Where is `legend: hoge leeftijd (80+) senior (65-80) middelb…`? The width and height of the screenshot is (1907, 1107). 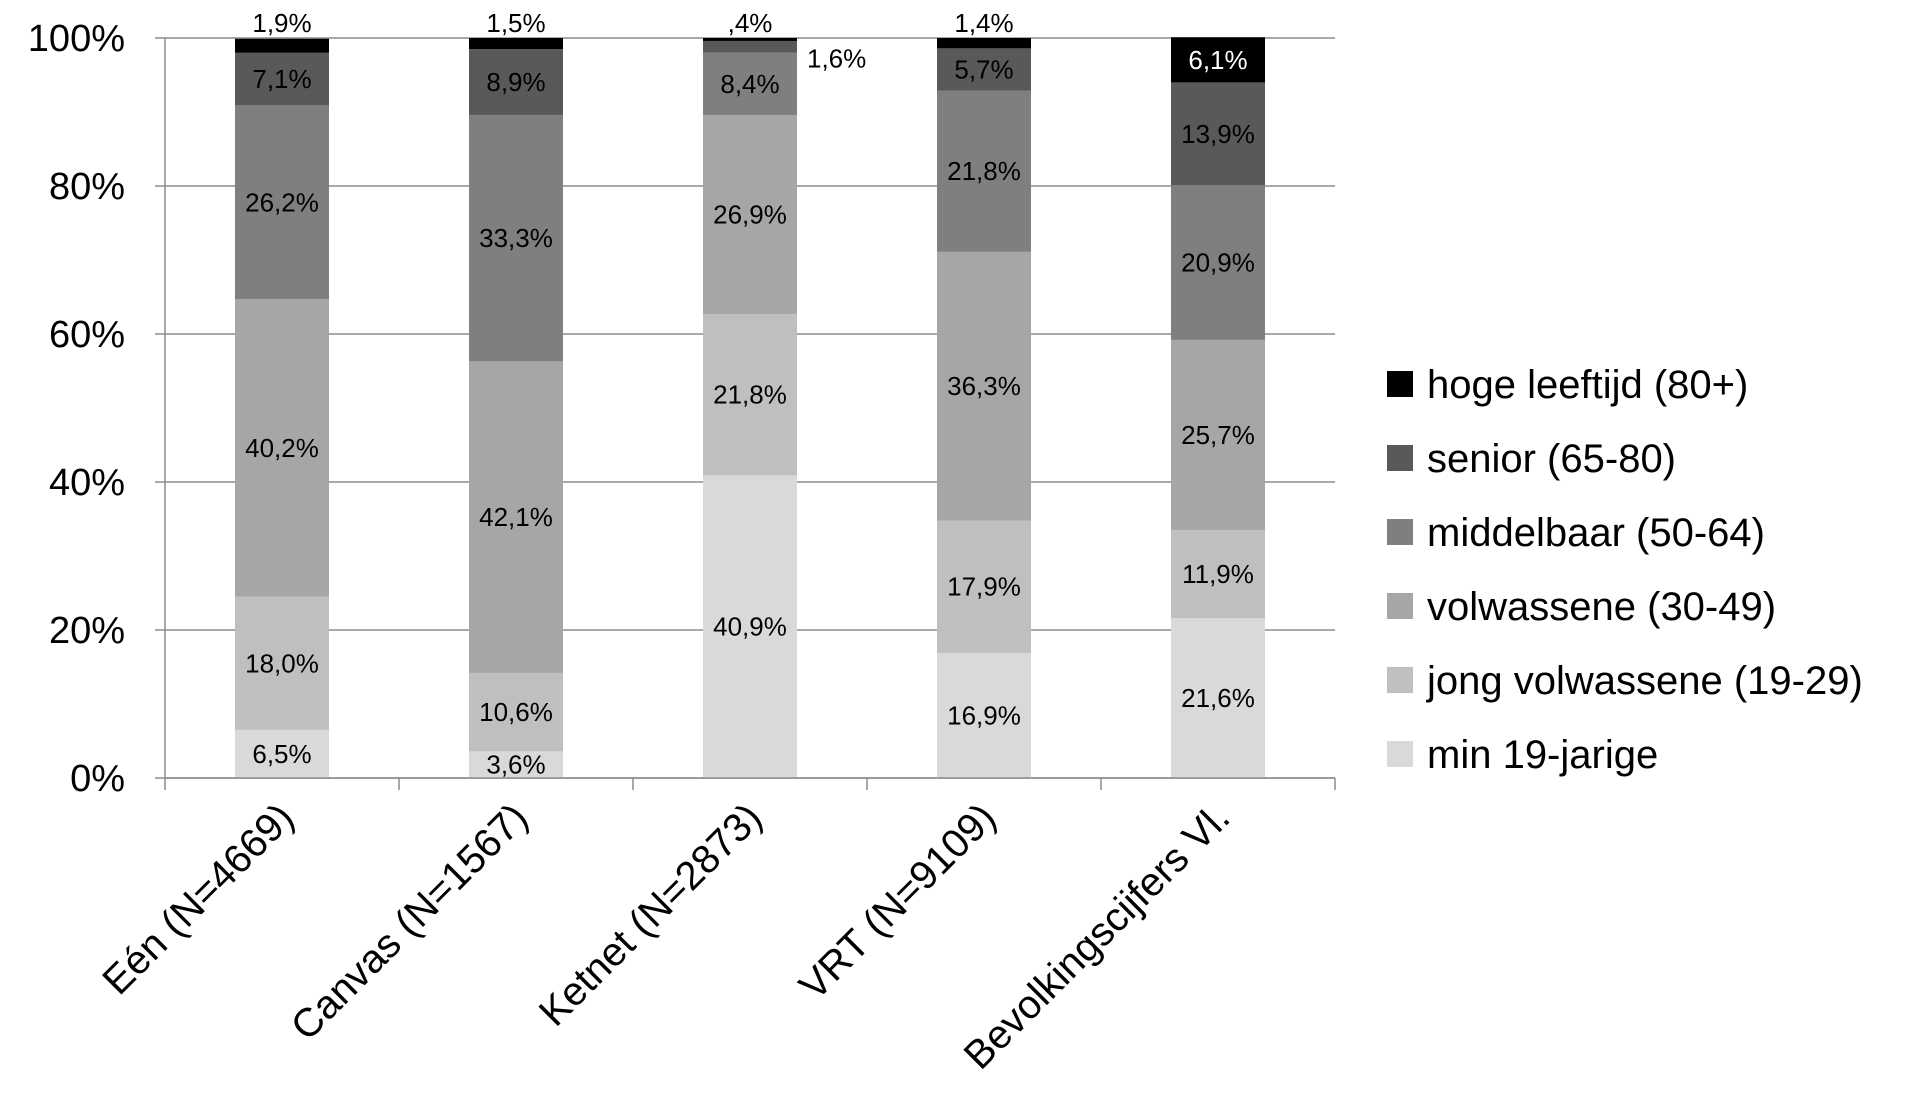 legend: hoge leeftijd (80+) senior (65-80) middelb… is located at coordinates (1625, 570).